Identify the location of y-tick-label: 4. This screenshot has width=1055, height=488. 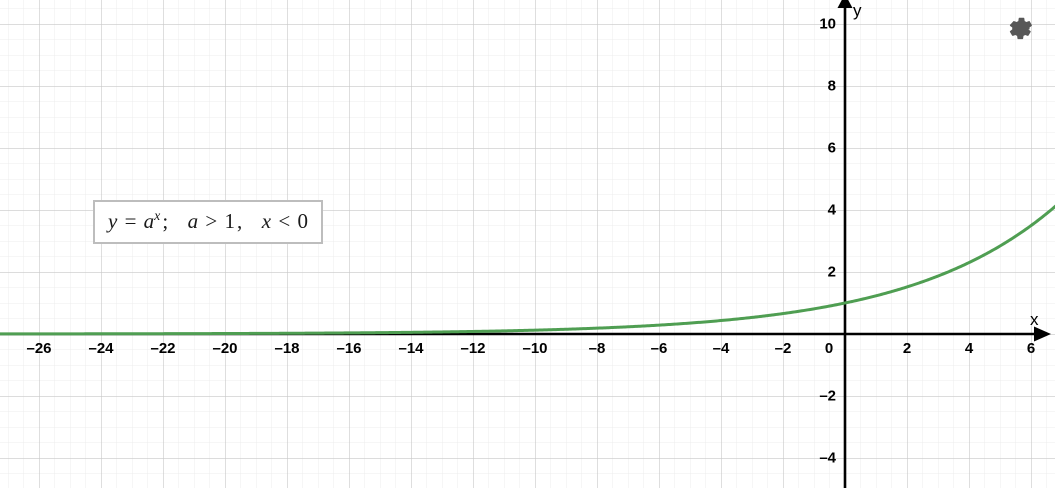
(831, 210).